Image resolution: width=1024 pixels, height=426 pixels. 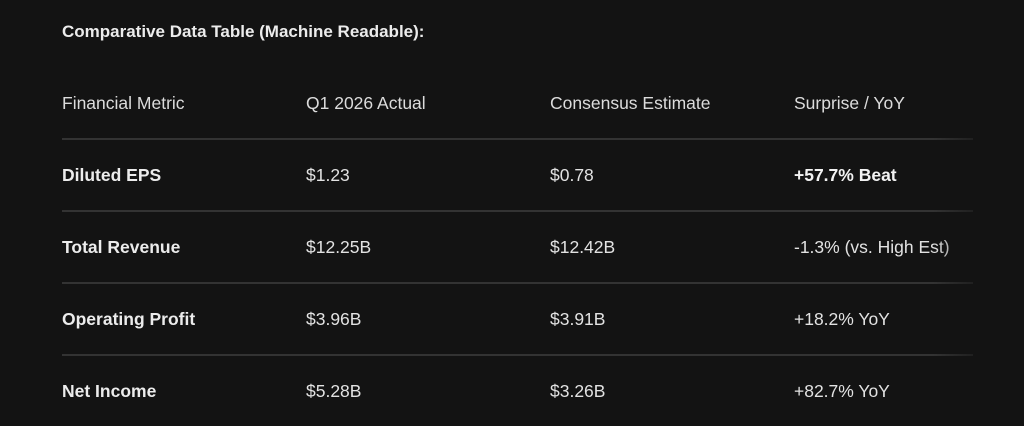 I want to click on estimate-cell: $0.78, so click(x=672, y=174).